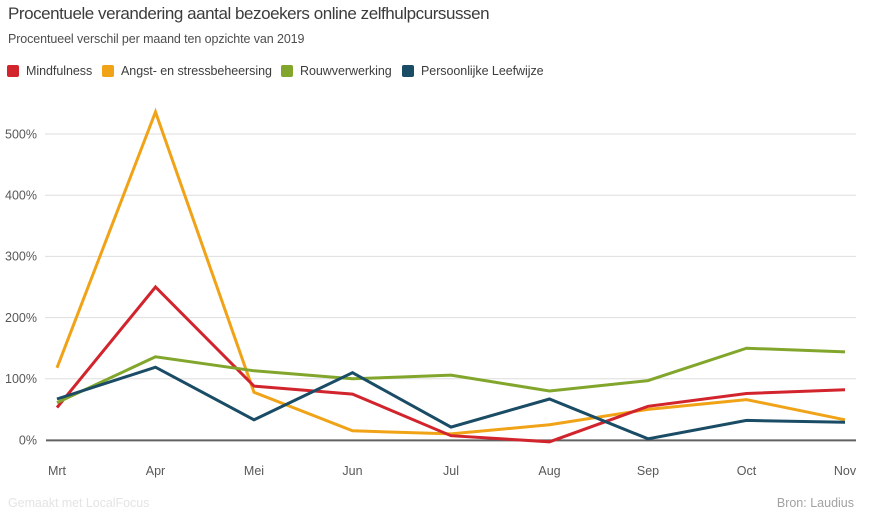  I want to click on svg-text: 200%, so click(21, 318).